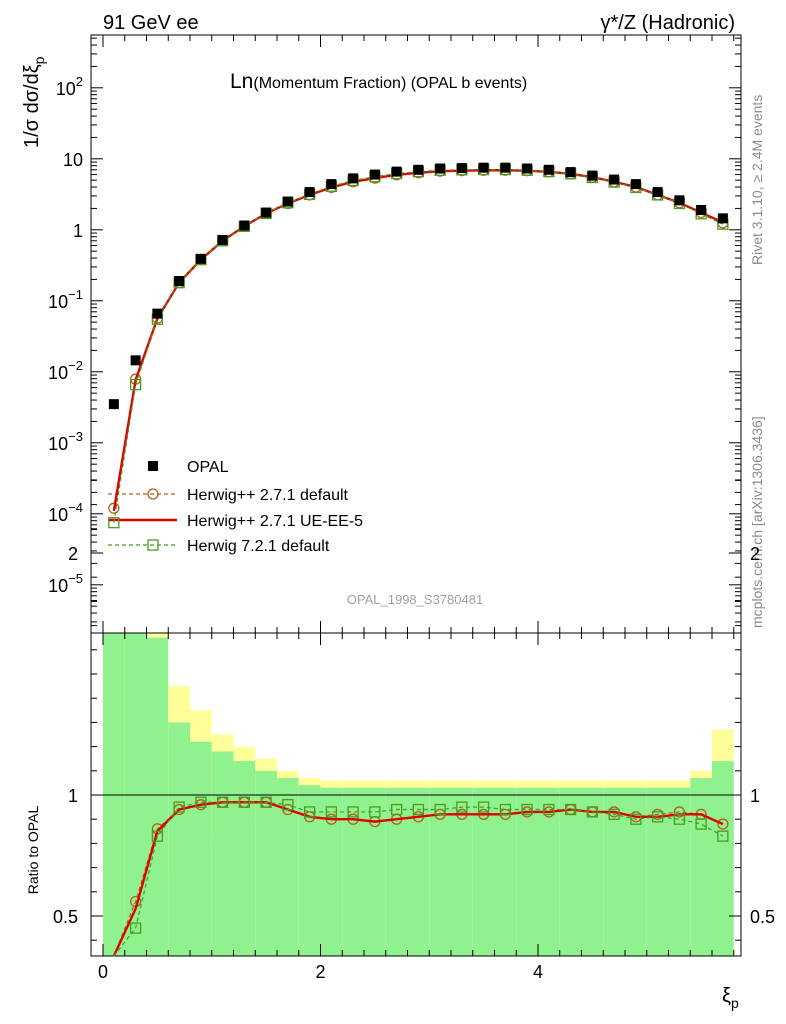 The image size is (786, 1024). I want to click on header-left: 91 GeV ee, so click(151, 23).